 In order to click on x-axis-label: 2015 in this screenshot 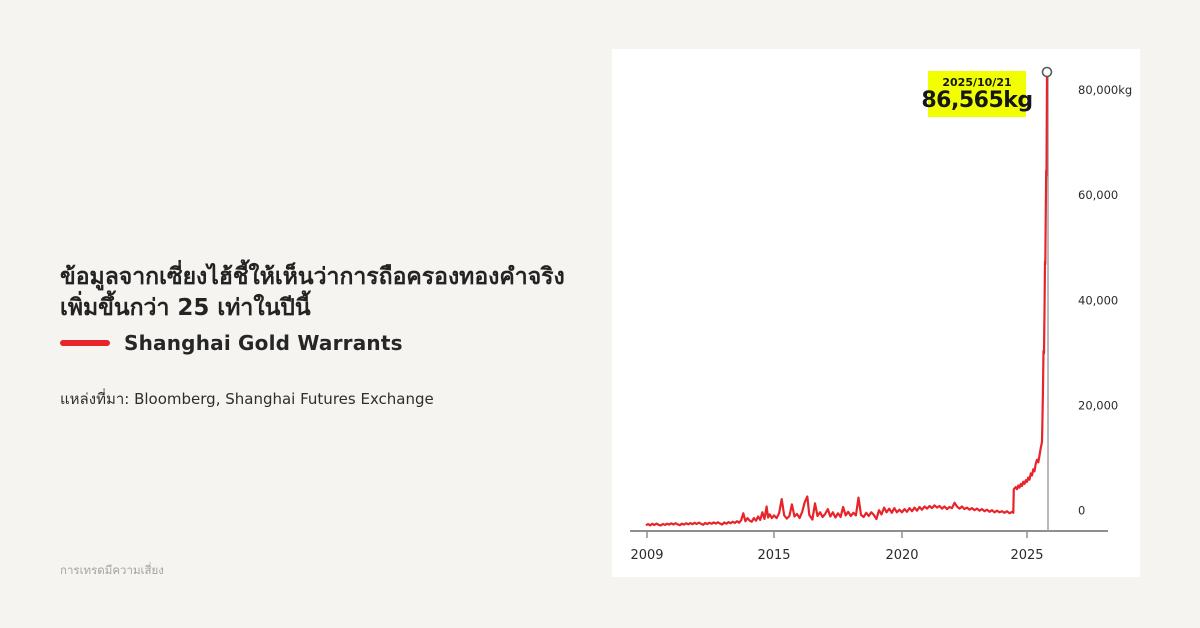, I will do `click(773, 555)`.